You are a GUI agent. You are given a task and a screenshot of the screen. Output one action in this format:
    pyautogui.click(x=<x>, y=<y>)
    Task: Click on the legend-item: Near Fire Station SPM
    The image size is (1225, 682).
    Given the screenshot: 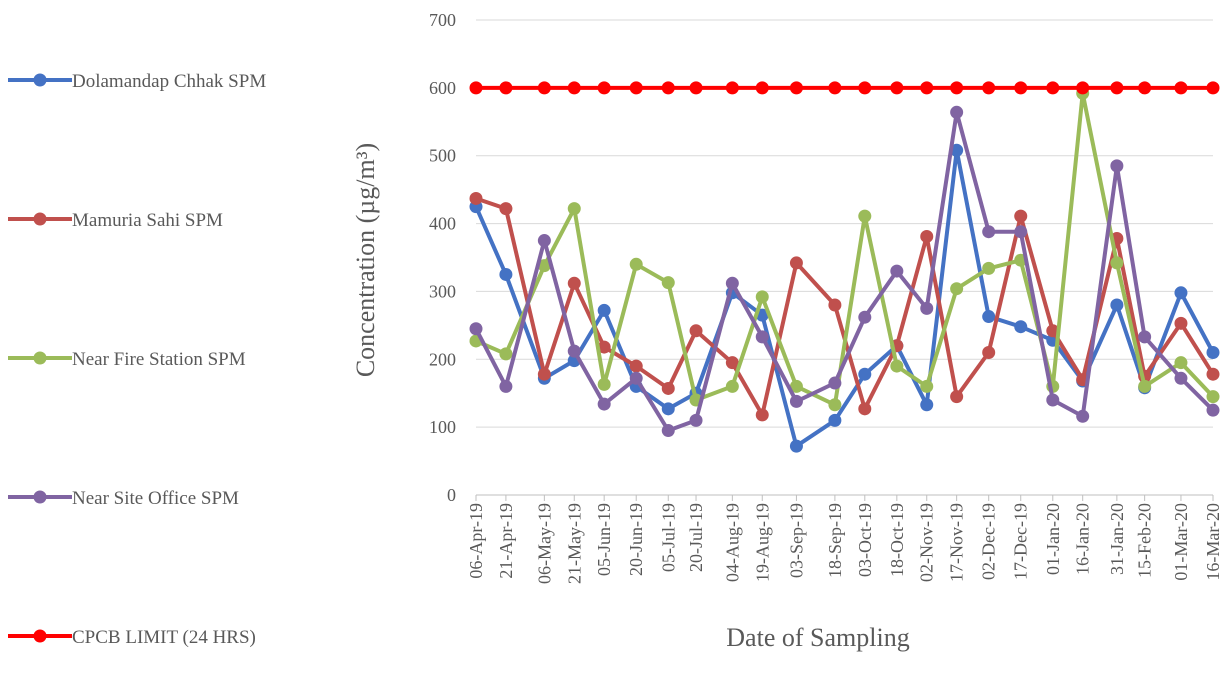 What is the action you would take?
    pyautogui.click(x=127, y=359)
    